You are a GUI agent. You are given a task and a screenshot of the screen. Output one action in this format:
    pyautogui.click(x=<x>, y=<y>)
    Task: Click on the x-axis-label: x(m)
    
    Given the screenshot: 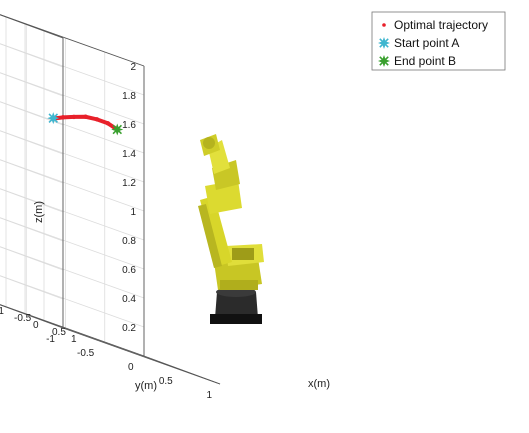 What is the action you would take?
    pyautogui.click(x=319, y=384)
    